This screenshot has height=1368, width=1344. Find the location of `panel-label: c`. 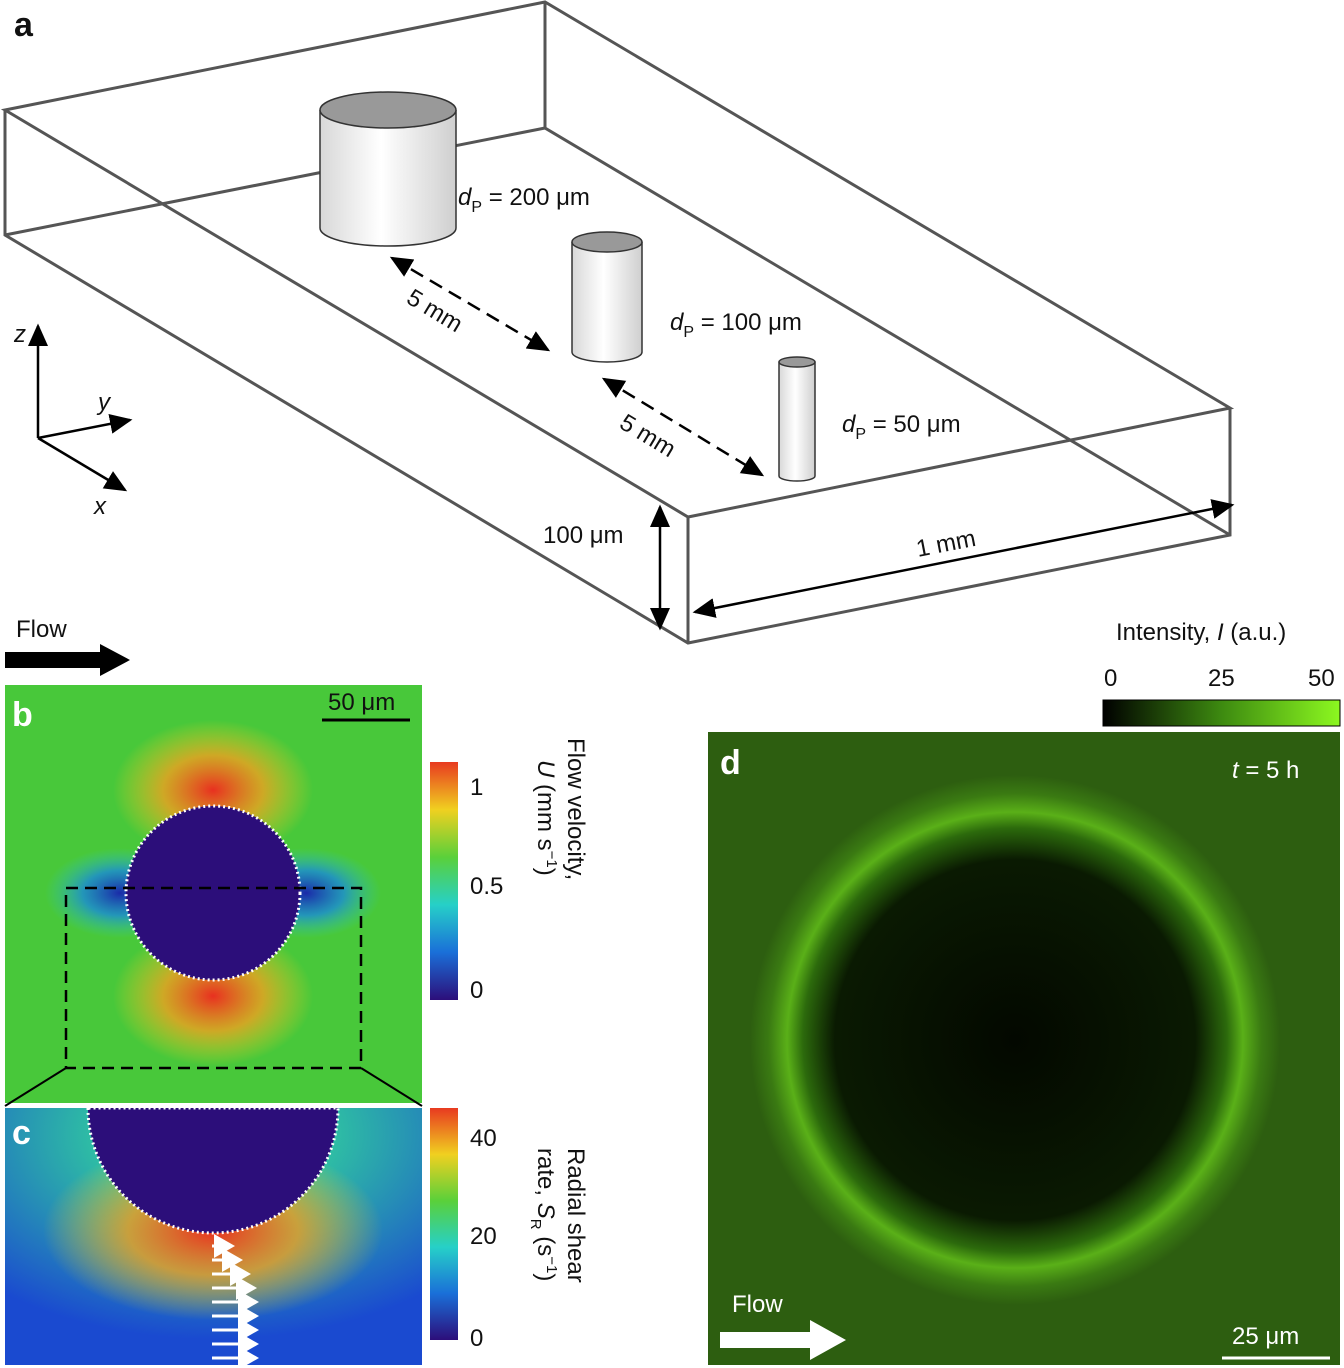

panel-label: c is located at coordinates (21, 1133).